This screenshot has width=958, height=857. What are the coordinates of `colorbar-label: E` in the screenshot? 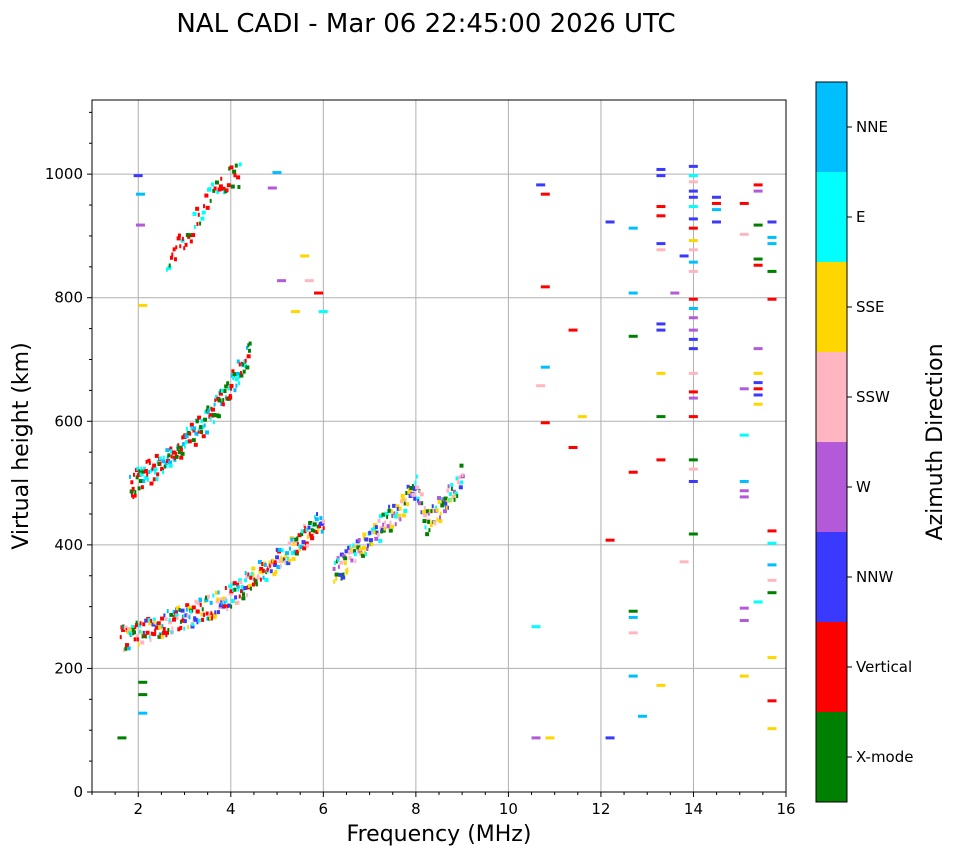 It's located at (860, 217).